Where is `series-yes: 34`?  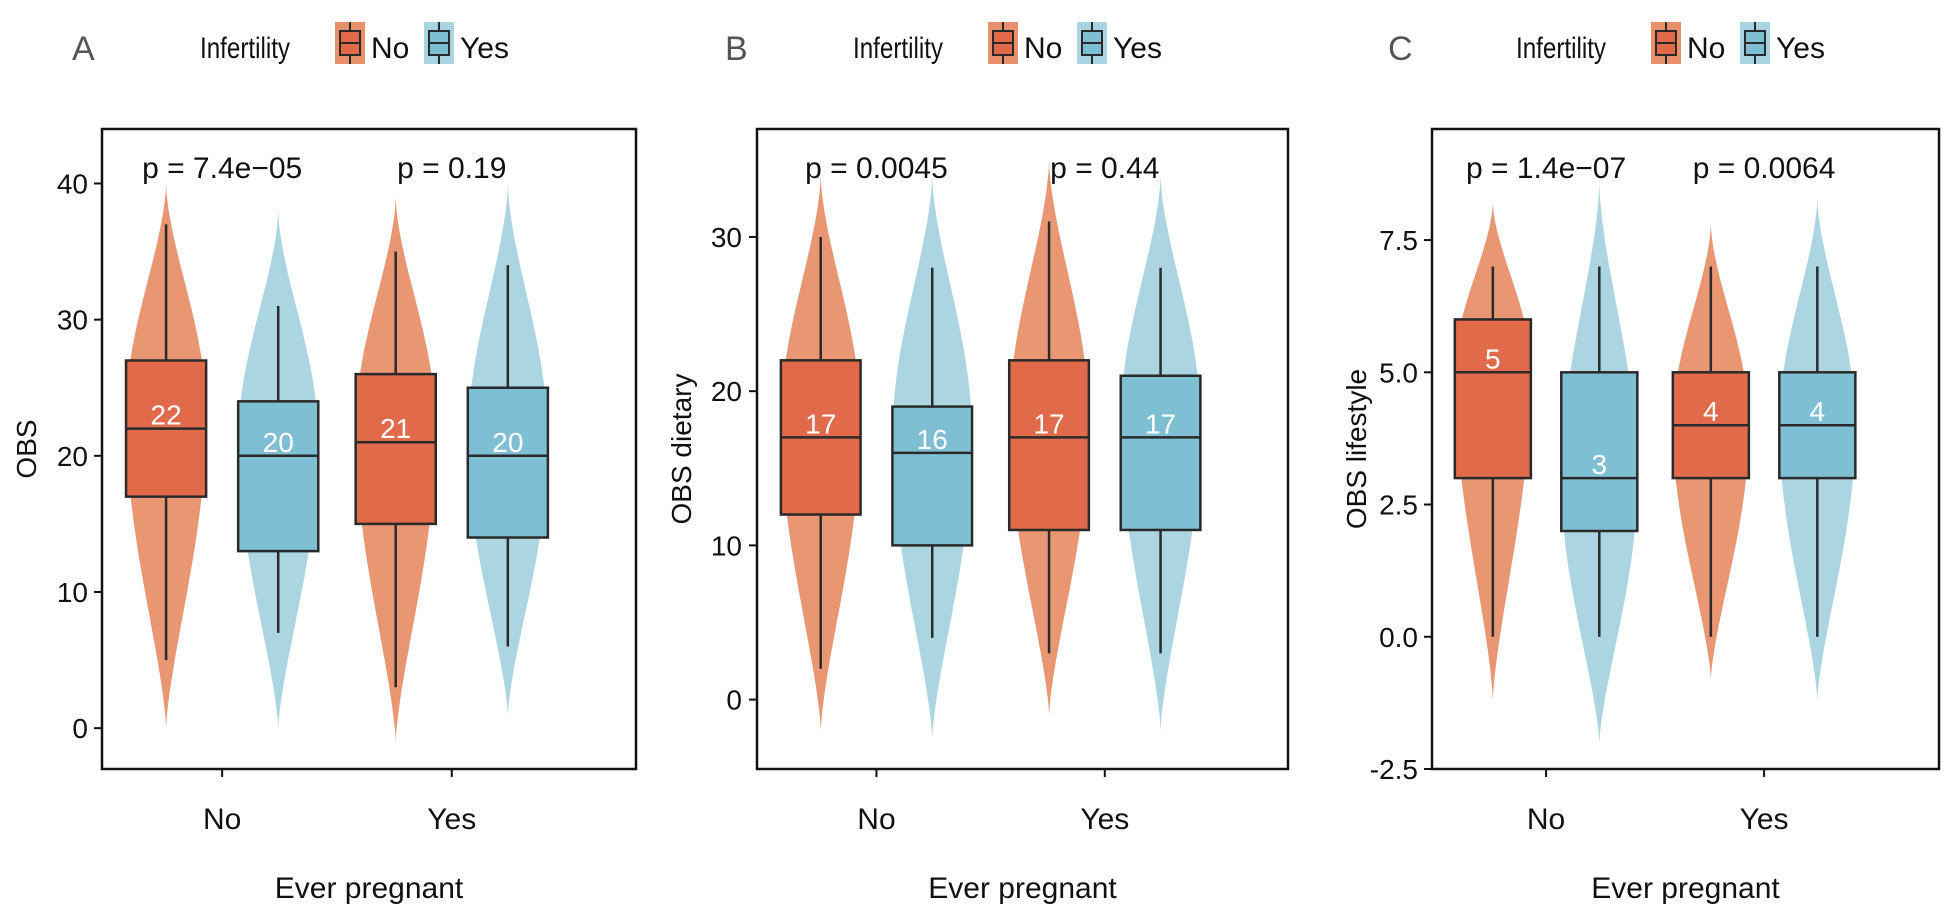 series-yes: 34 is located at coordinates (1708, 462).